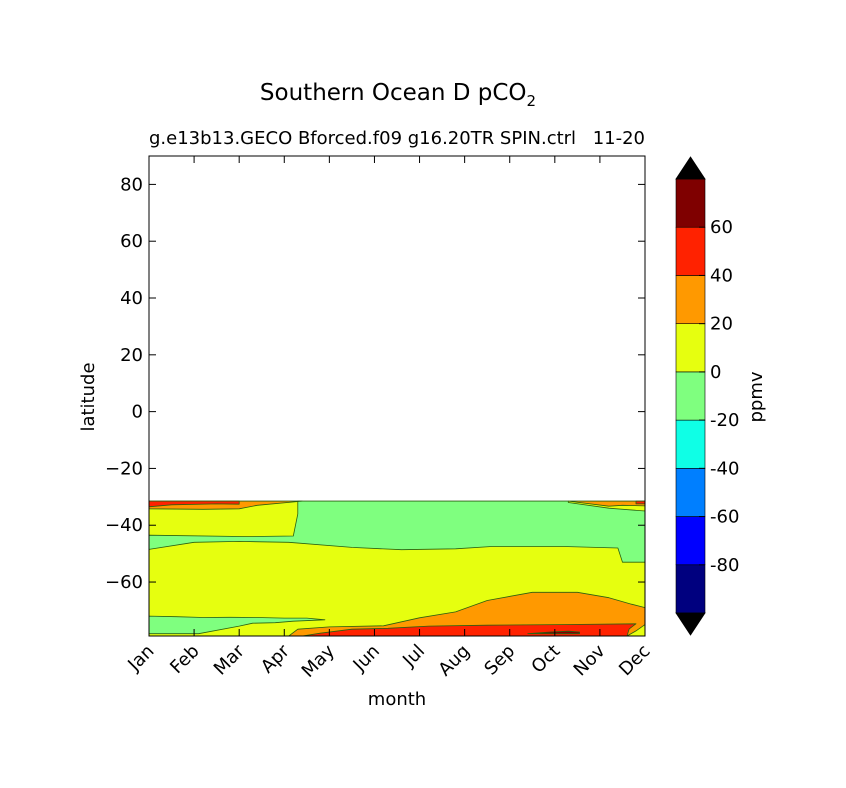 The width and height of the screenshot is (846, 788). I want to click on y-tick-label: 20, so click(131, 355).